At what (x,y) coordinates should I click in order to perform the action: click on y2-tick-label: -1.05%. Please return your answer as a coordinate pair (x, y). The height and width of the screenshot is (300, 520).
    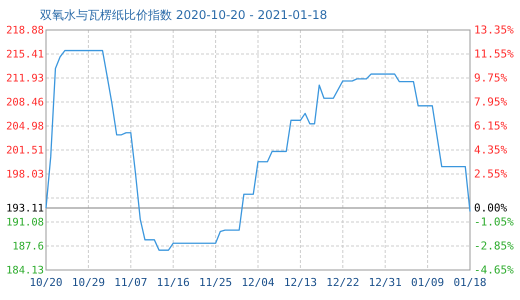
    Looking at the image, I should click on (494, 222).